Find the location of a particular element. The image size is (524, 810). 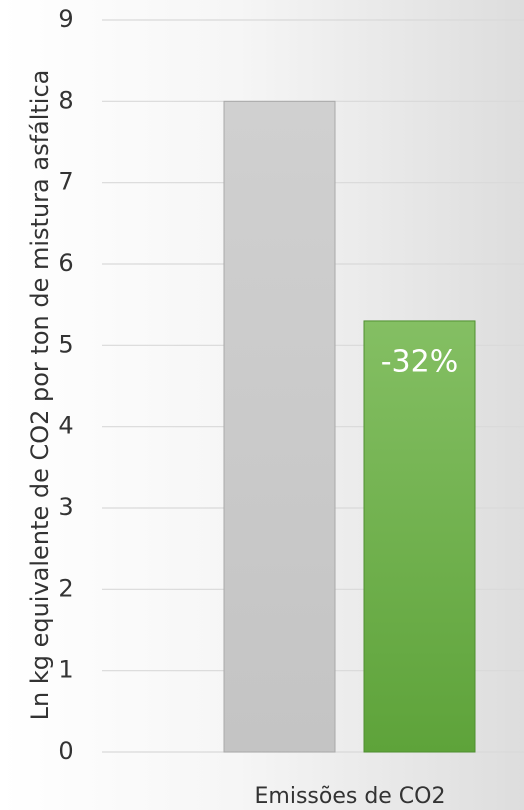

y-tick-label-9: 9 is located at coordinates (65, 19).